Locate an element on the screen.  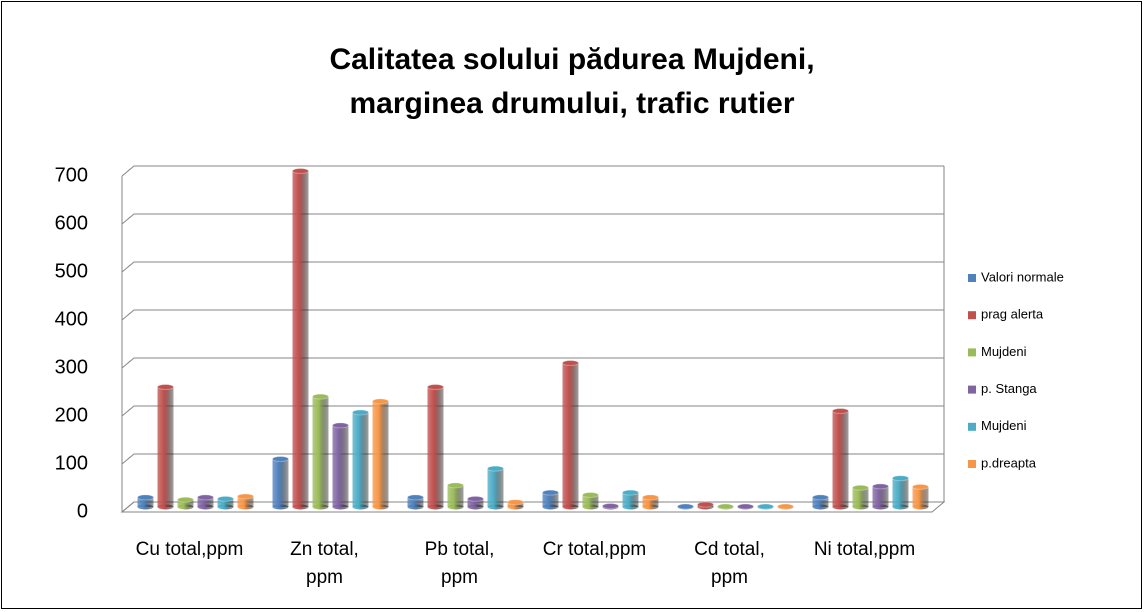
y-tick-label: 100 is located at coordinates (71, 463).